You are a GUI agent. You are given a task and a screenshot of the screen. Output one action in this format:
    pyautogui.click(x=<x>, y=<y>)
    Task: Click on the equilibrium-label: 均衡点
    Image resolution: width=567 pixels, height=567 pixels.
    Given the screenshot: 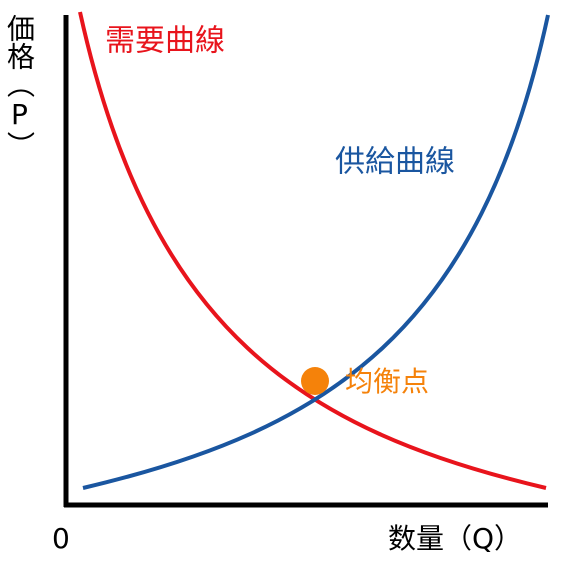 What is the action you would take?
    pyautogui.click(x=387, y=381)
    